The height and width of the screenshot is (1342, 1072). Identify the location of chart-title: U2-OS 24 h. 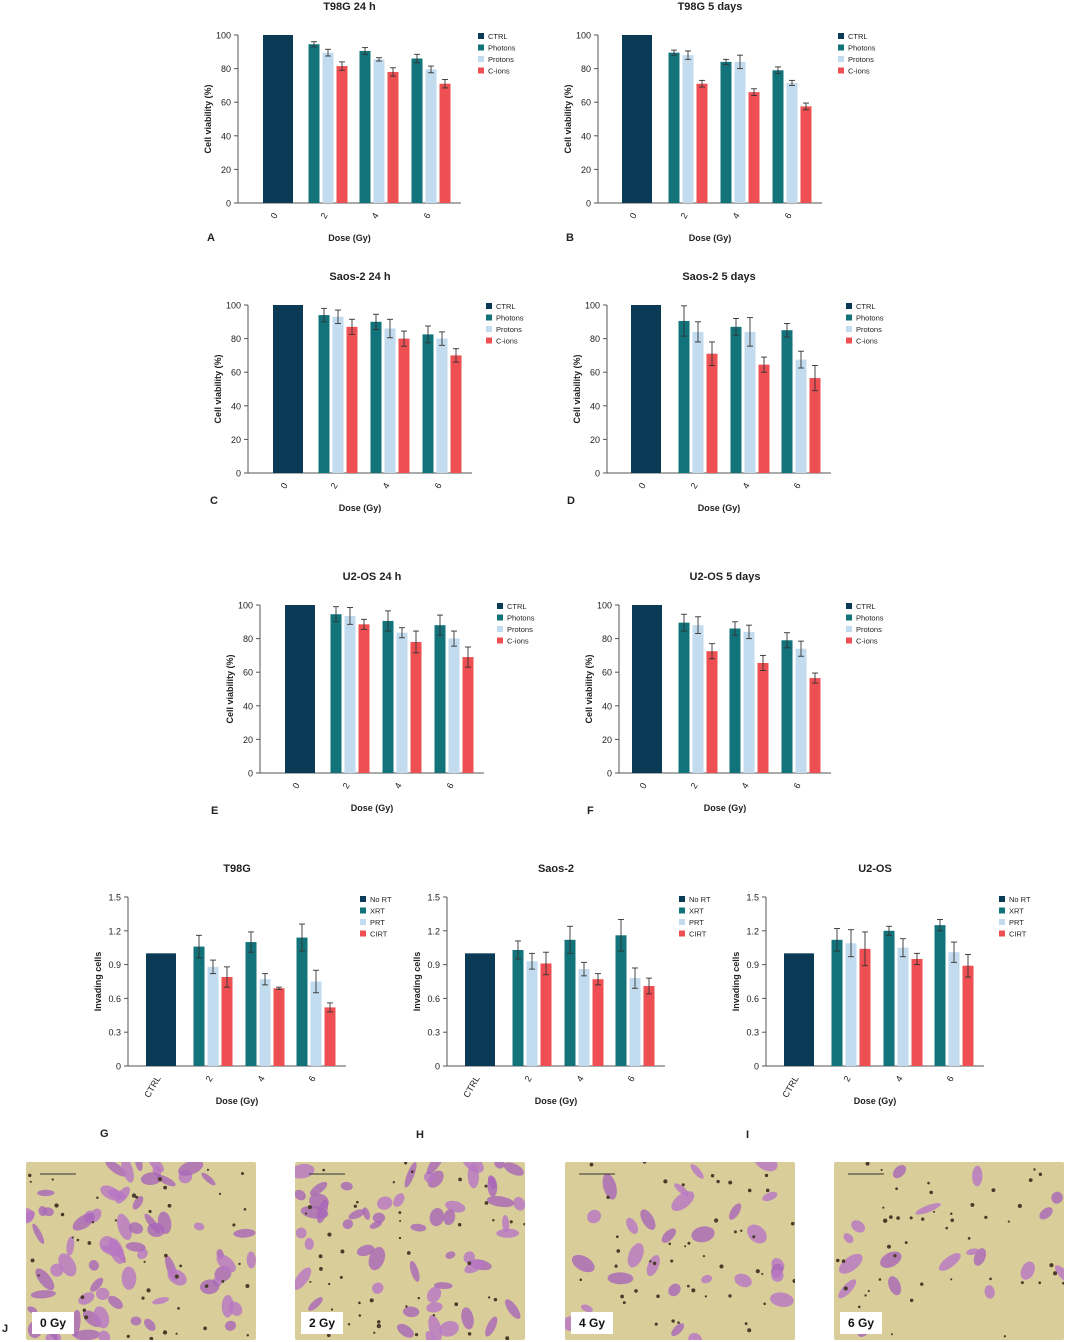
(372, 577).